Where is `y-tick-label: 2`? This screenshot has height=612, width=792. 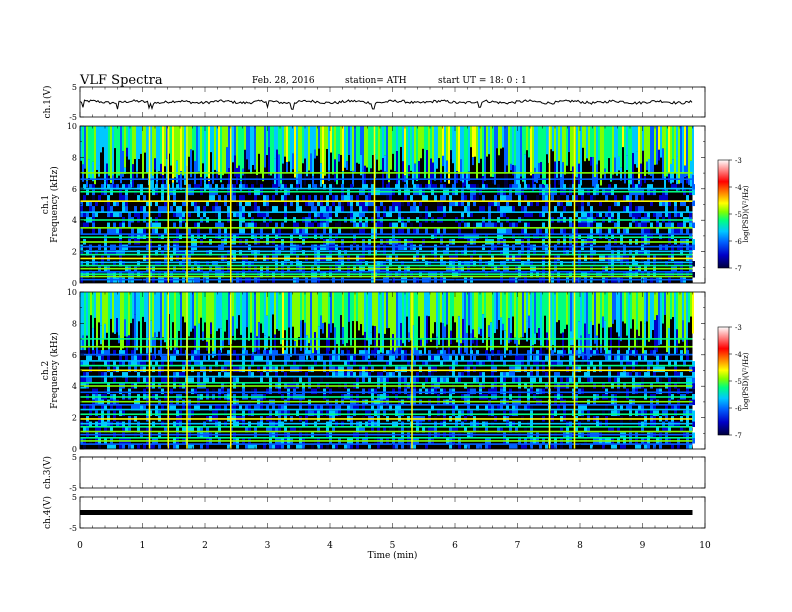
y-tick-label: 2 is located at coordinates (74, 418).